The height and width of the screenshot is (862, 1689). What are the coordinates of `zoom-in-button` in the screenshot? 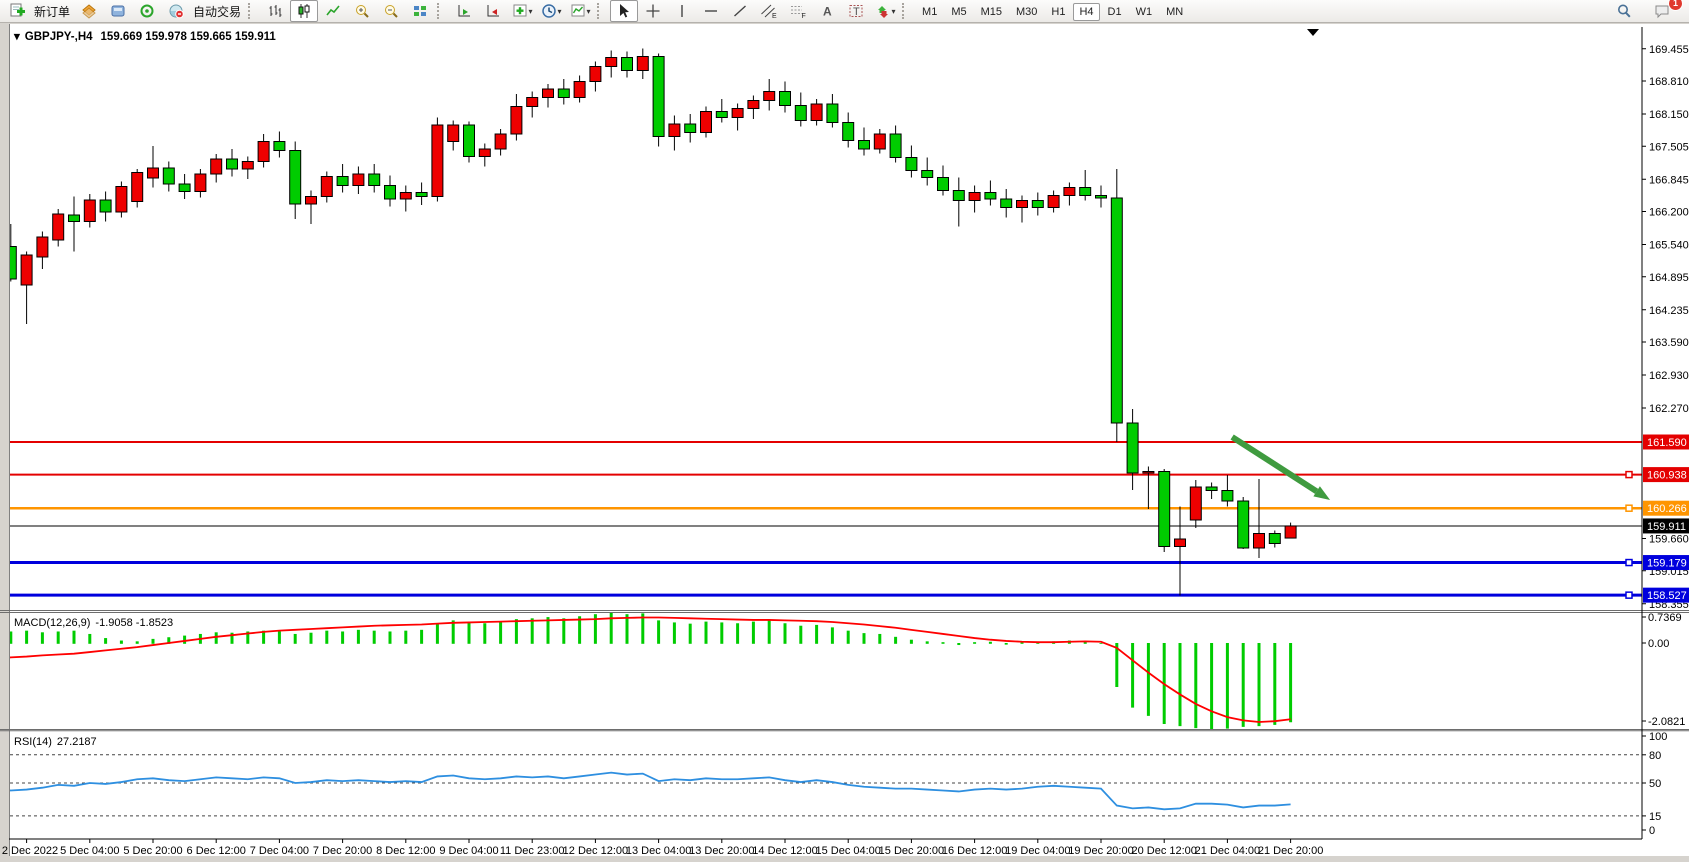 It's located at (362, 11).